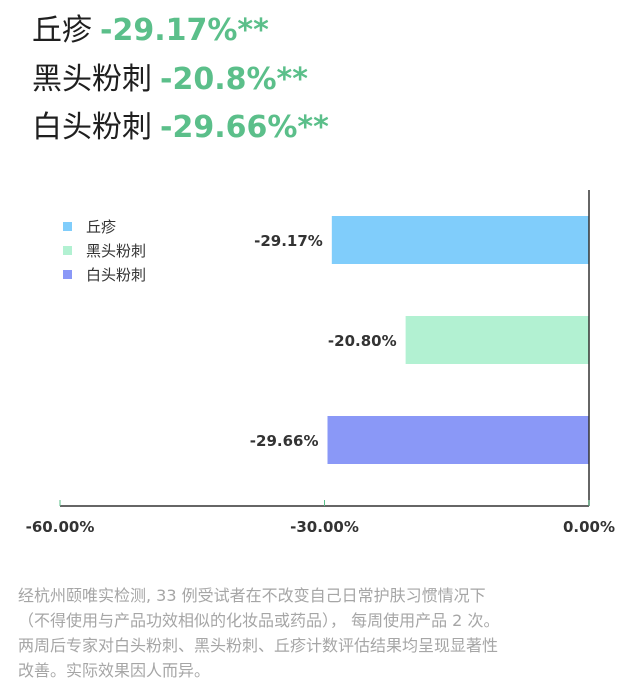 The height and width of the screenshot is (693, 633). Describe the element at coordinates (284, 441) in the screenshot. I see `data-label-2: -29.66%` at that location.